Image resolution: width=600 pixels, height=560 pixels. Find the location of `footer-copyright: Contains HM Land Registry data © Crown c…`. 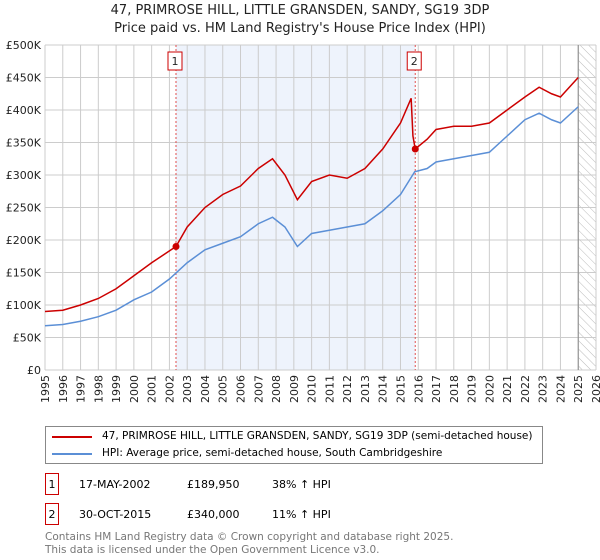

footer-copyright: Contains HM Land Registry data © Crown c… is located at coordinates (249, 537).